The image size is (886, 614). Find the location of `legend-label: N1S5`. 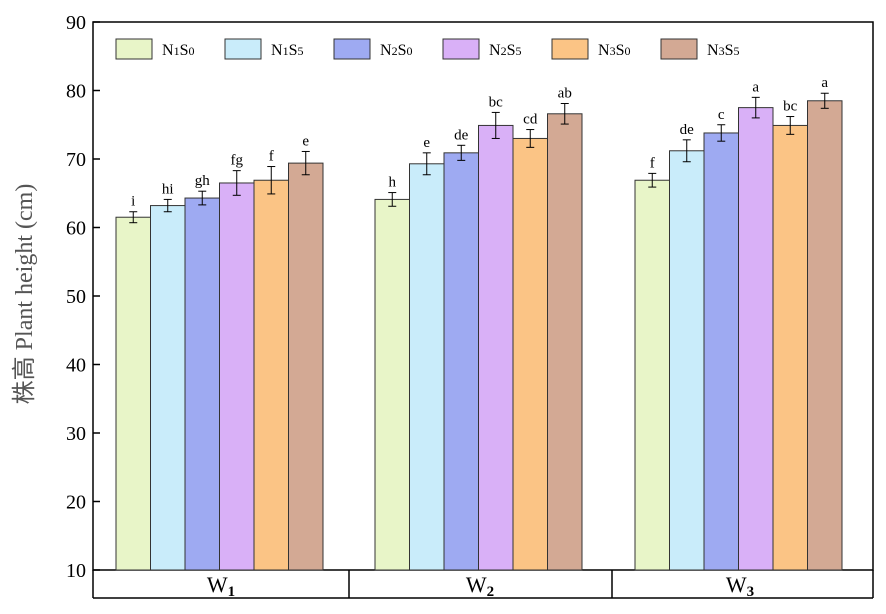

legend-label: N1S5 is located at coordinates (287, 50).